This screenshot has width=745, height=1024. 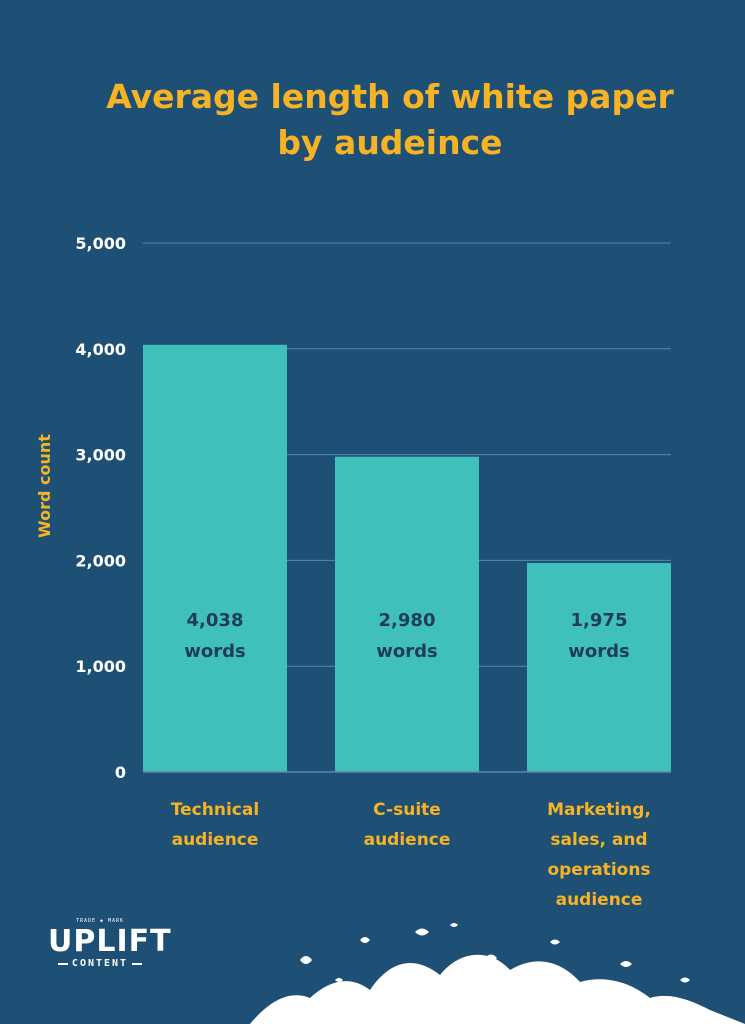 I want to click on chart-title-line-1: Average length of white paper, so click(x=390, y=96).